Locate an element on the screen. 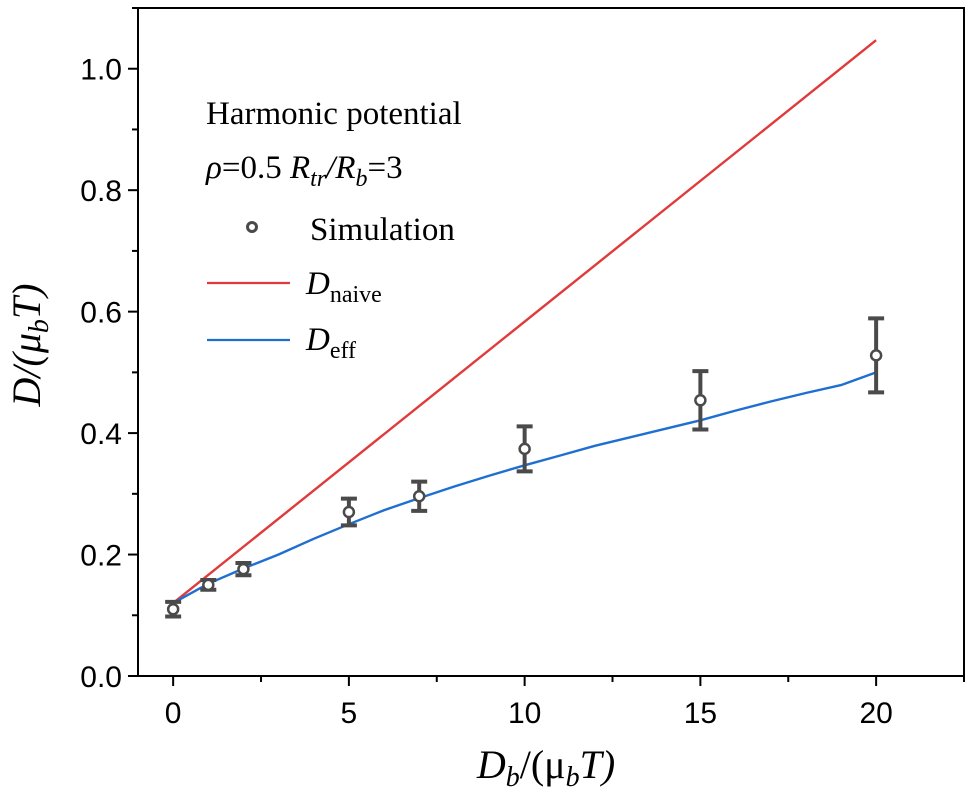 The image size is (974, 789). legend-label-eff: Deff is located at coordinates (330, 343).